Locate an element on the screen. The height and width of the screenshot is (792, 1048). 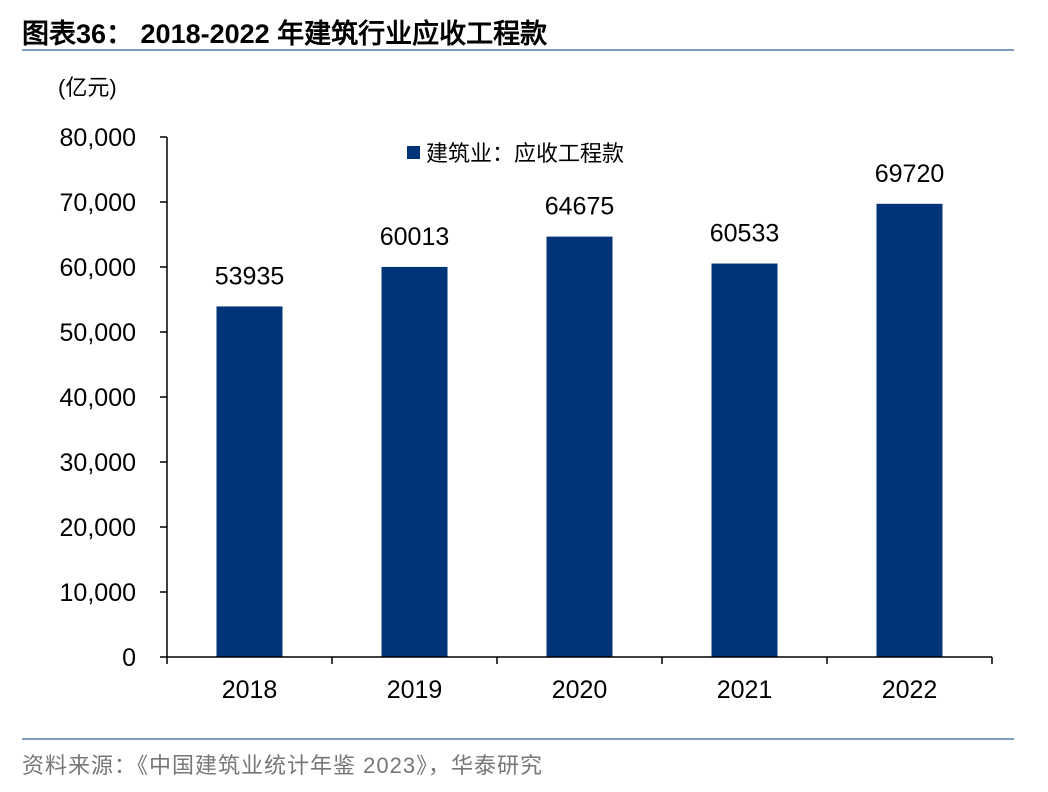
data-label-2018: 53935 is located at coordinates (250, 276).